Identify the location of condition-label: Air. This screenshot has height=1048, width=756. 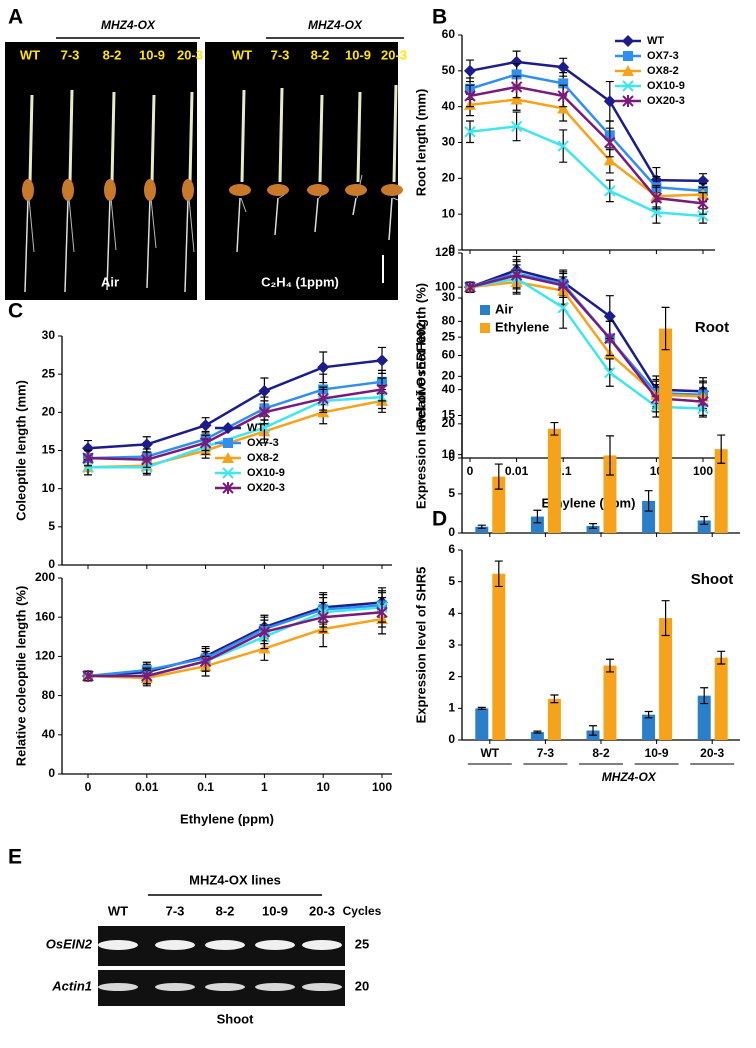
(110, 281).